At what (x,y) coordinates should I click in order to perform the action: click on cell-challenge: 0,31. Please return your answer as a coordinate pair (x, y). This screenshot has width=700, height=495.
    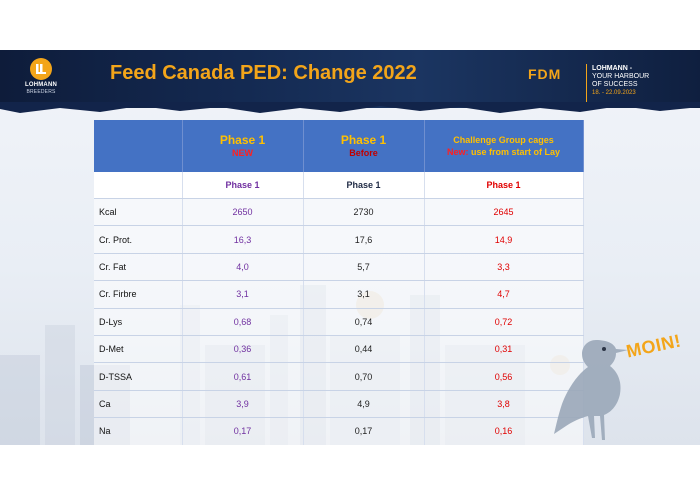
    Looking at the image, I should click on (504, 349).